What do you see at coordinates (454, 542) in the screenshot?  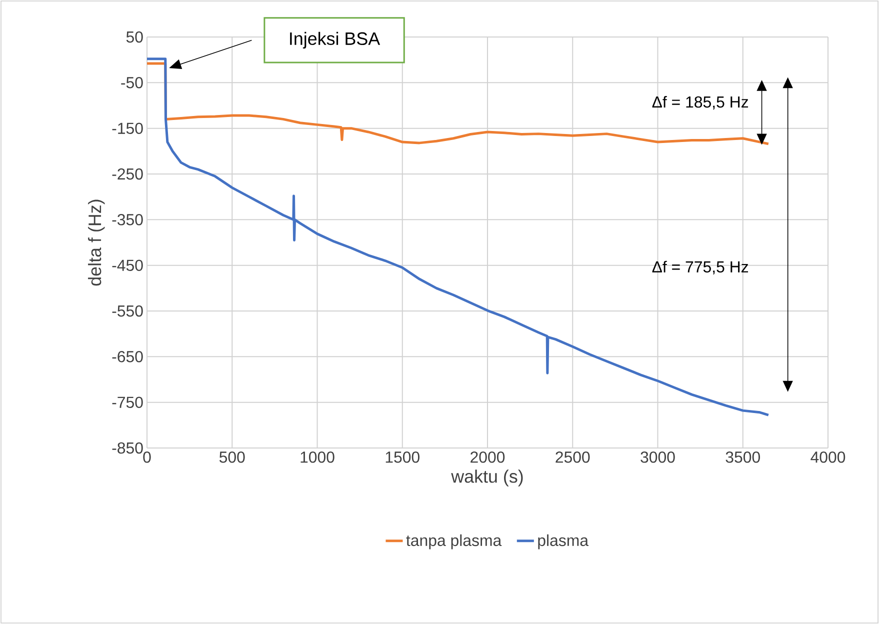 I see `legend-label: tanpa plasma` at bounding box center [454, 542].